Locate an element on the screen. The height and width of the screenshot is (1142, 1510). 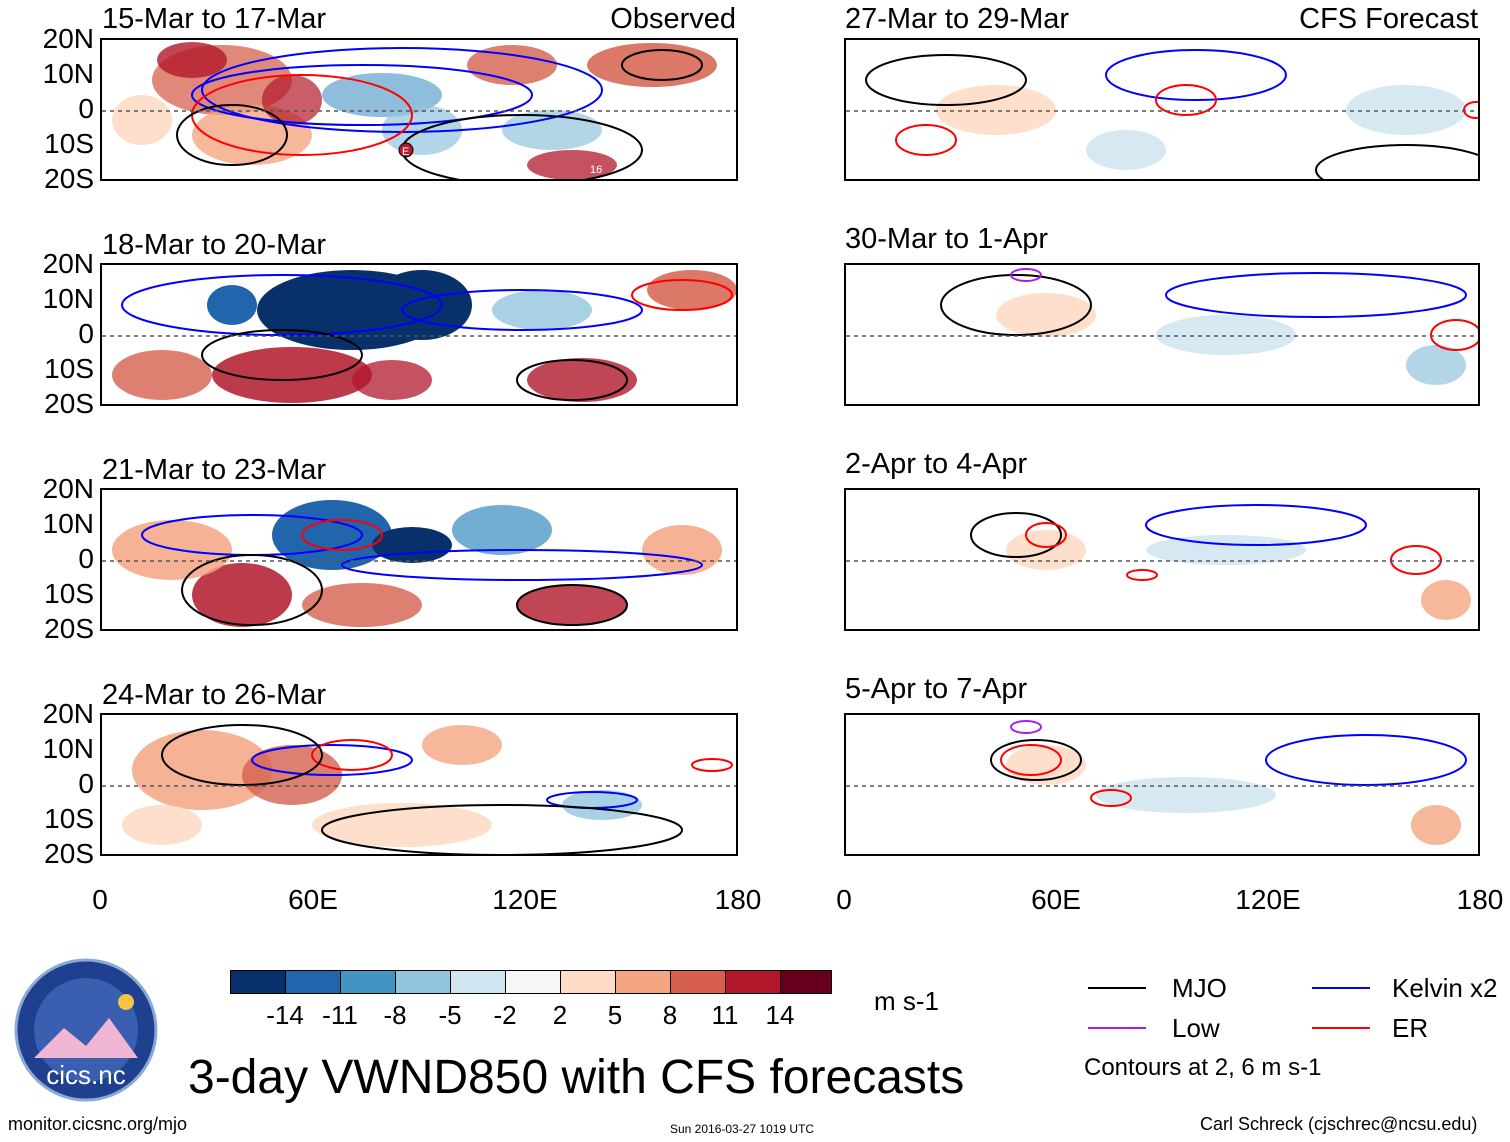
colorbar-label: 14 is located at coordinates (780, 1015).